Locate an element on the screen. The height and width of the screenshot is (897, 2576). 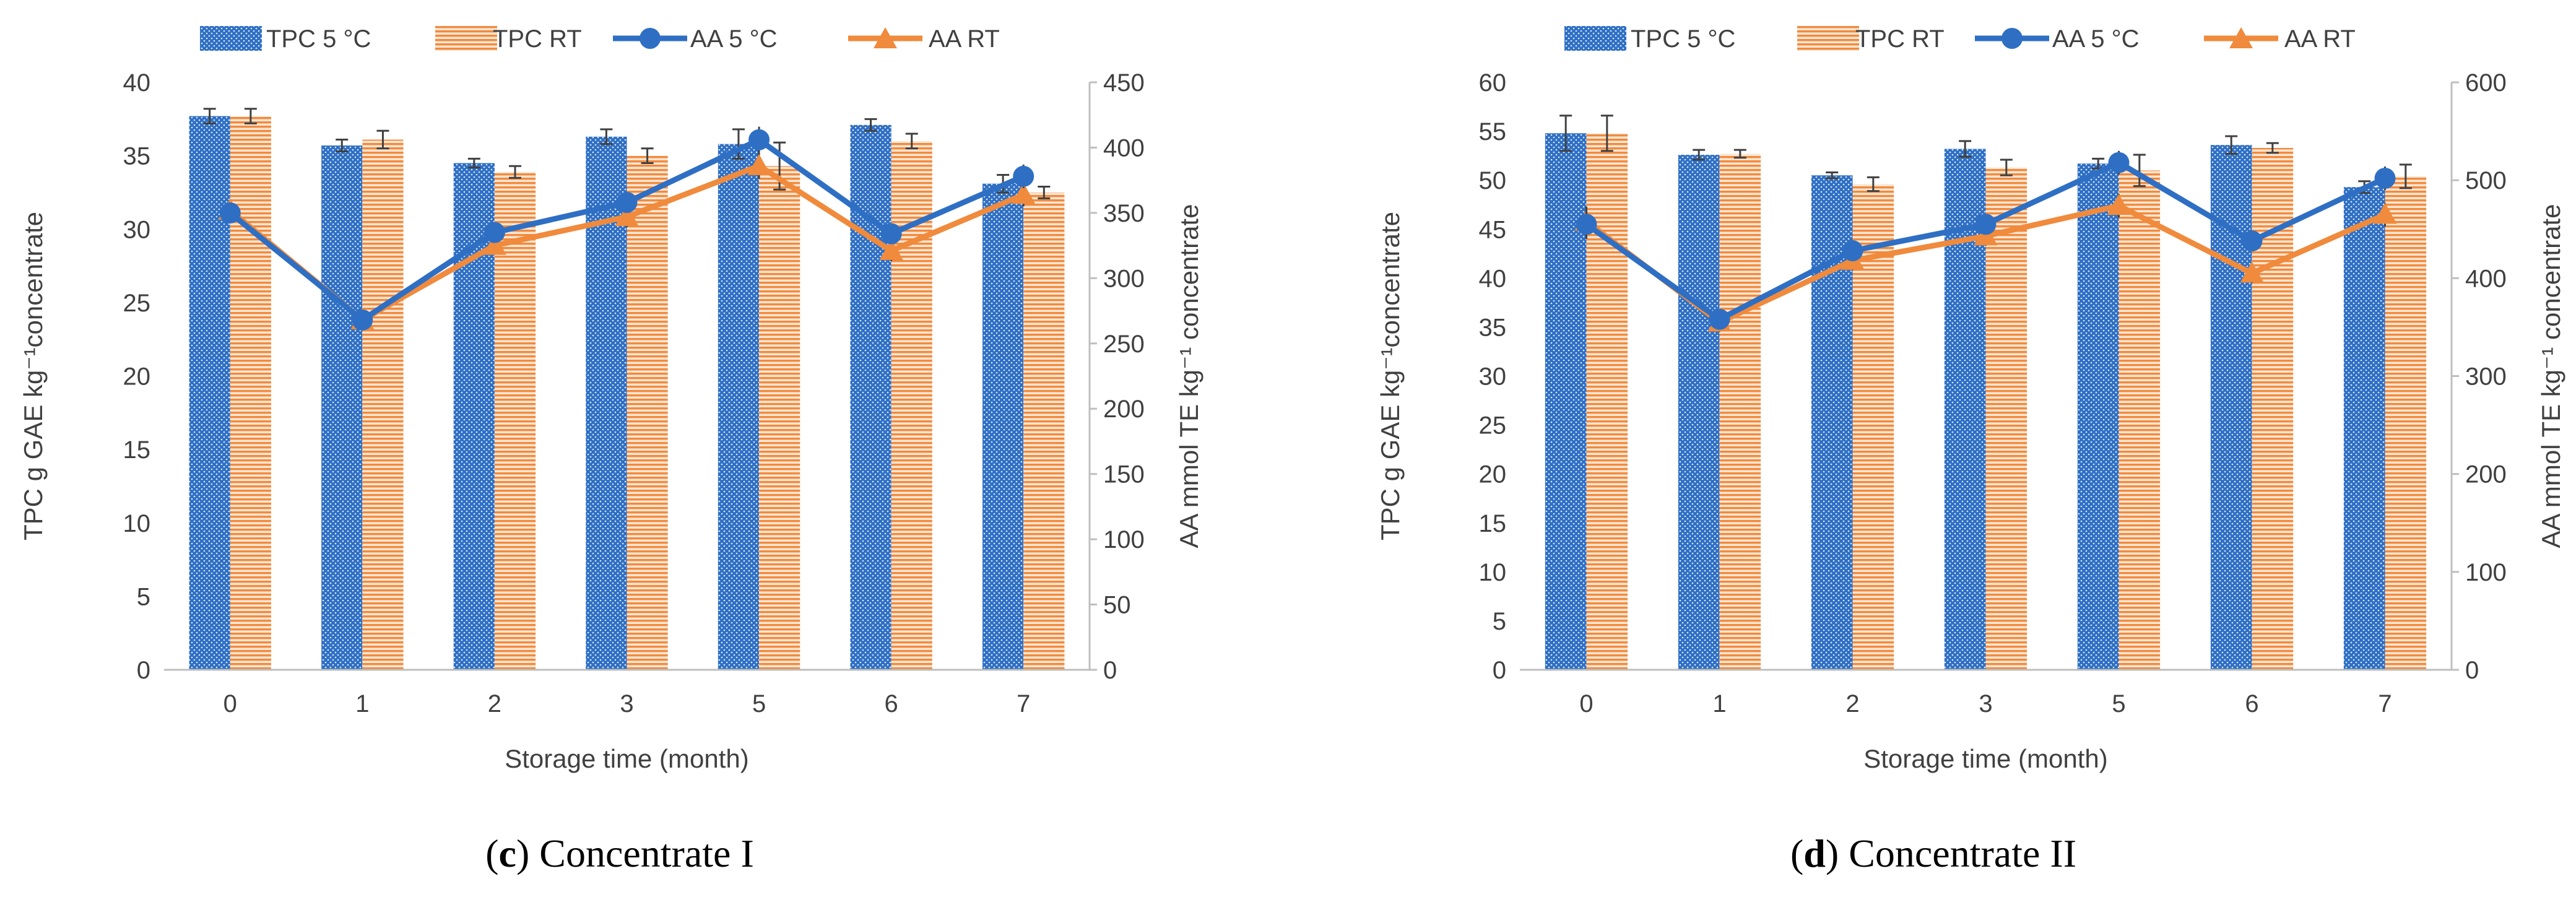
y-right-tick-label: 150 is located at coordinates (1124, 474).